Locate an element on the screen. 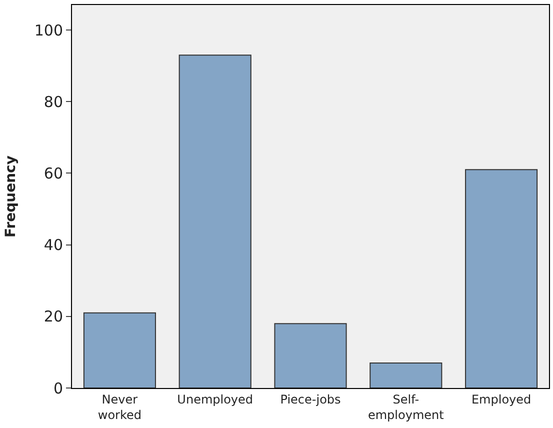 The height and width of the screenshot is (428, 553). y-tick-label: 60 is located at coordinates (53, 173).